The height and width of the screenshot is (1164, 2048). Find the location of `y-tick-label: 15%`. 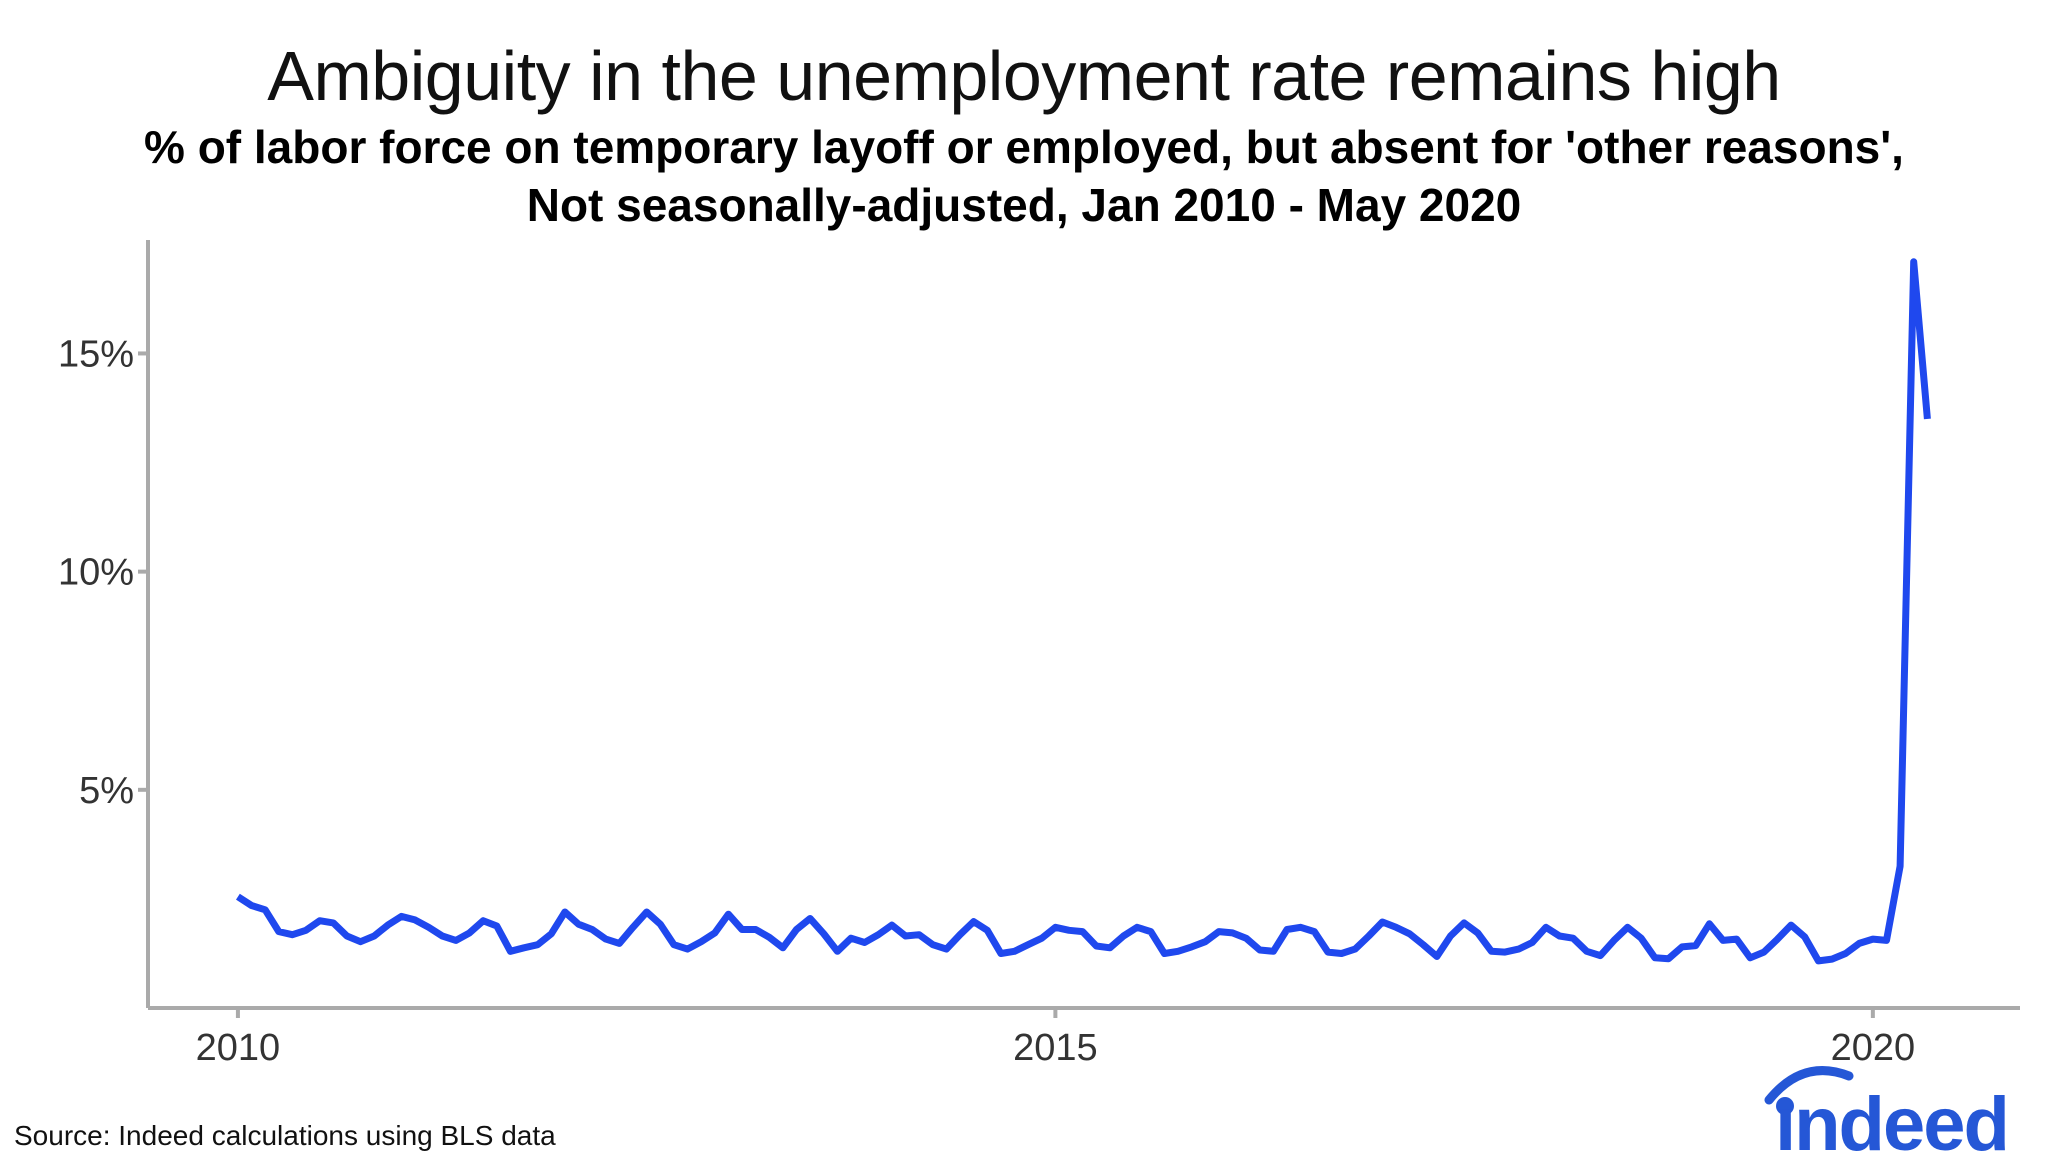

y-tick-label: 15% is located at coordinates (96, 354).